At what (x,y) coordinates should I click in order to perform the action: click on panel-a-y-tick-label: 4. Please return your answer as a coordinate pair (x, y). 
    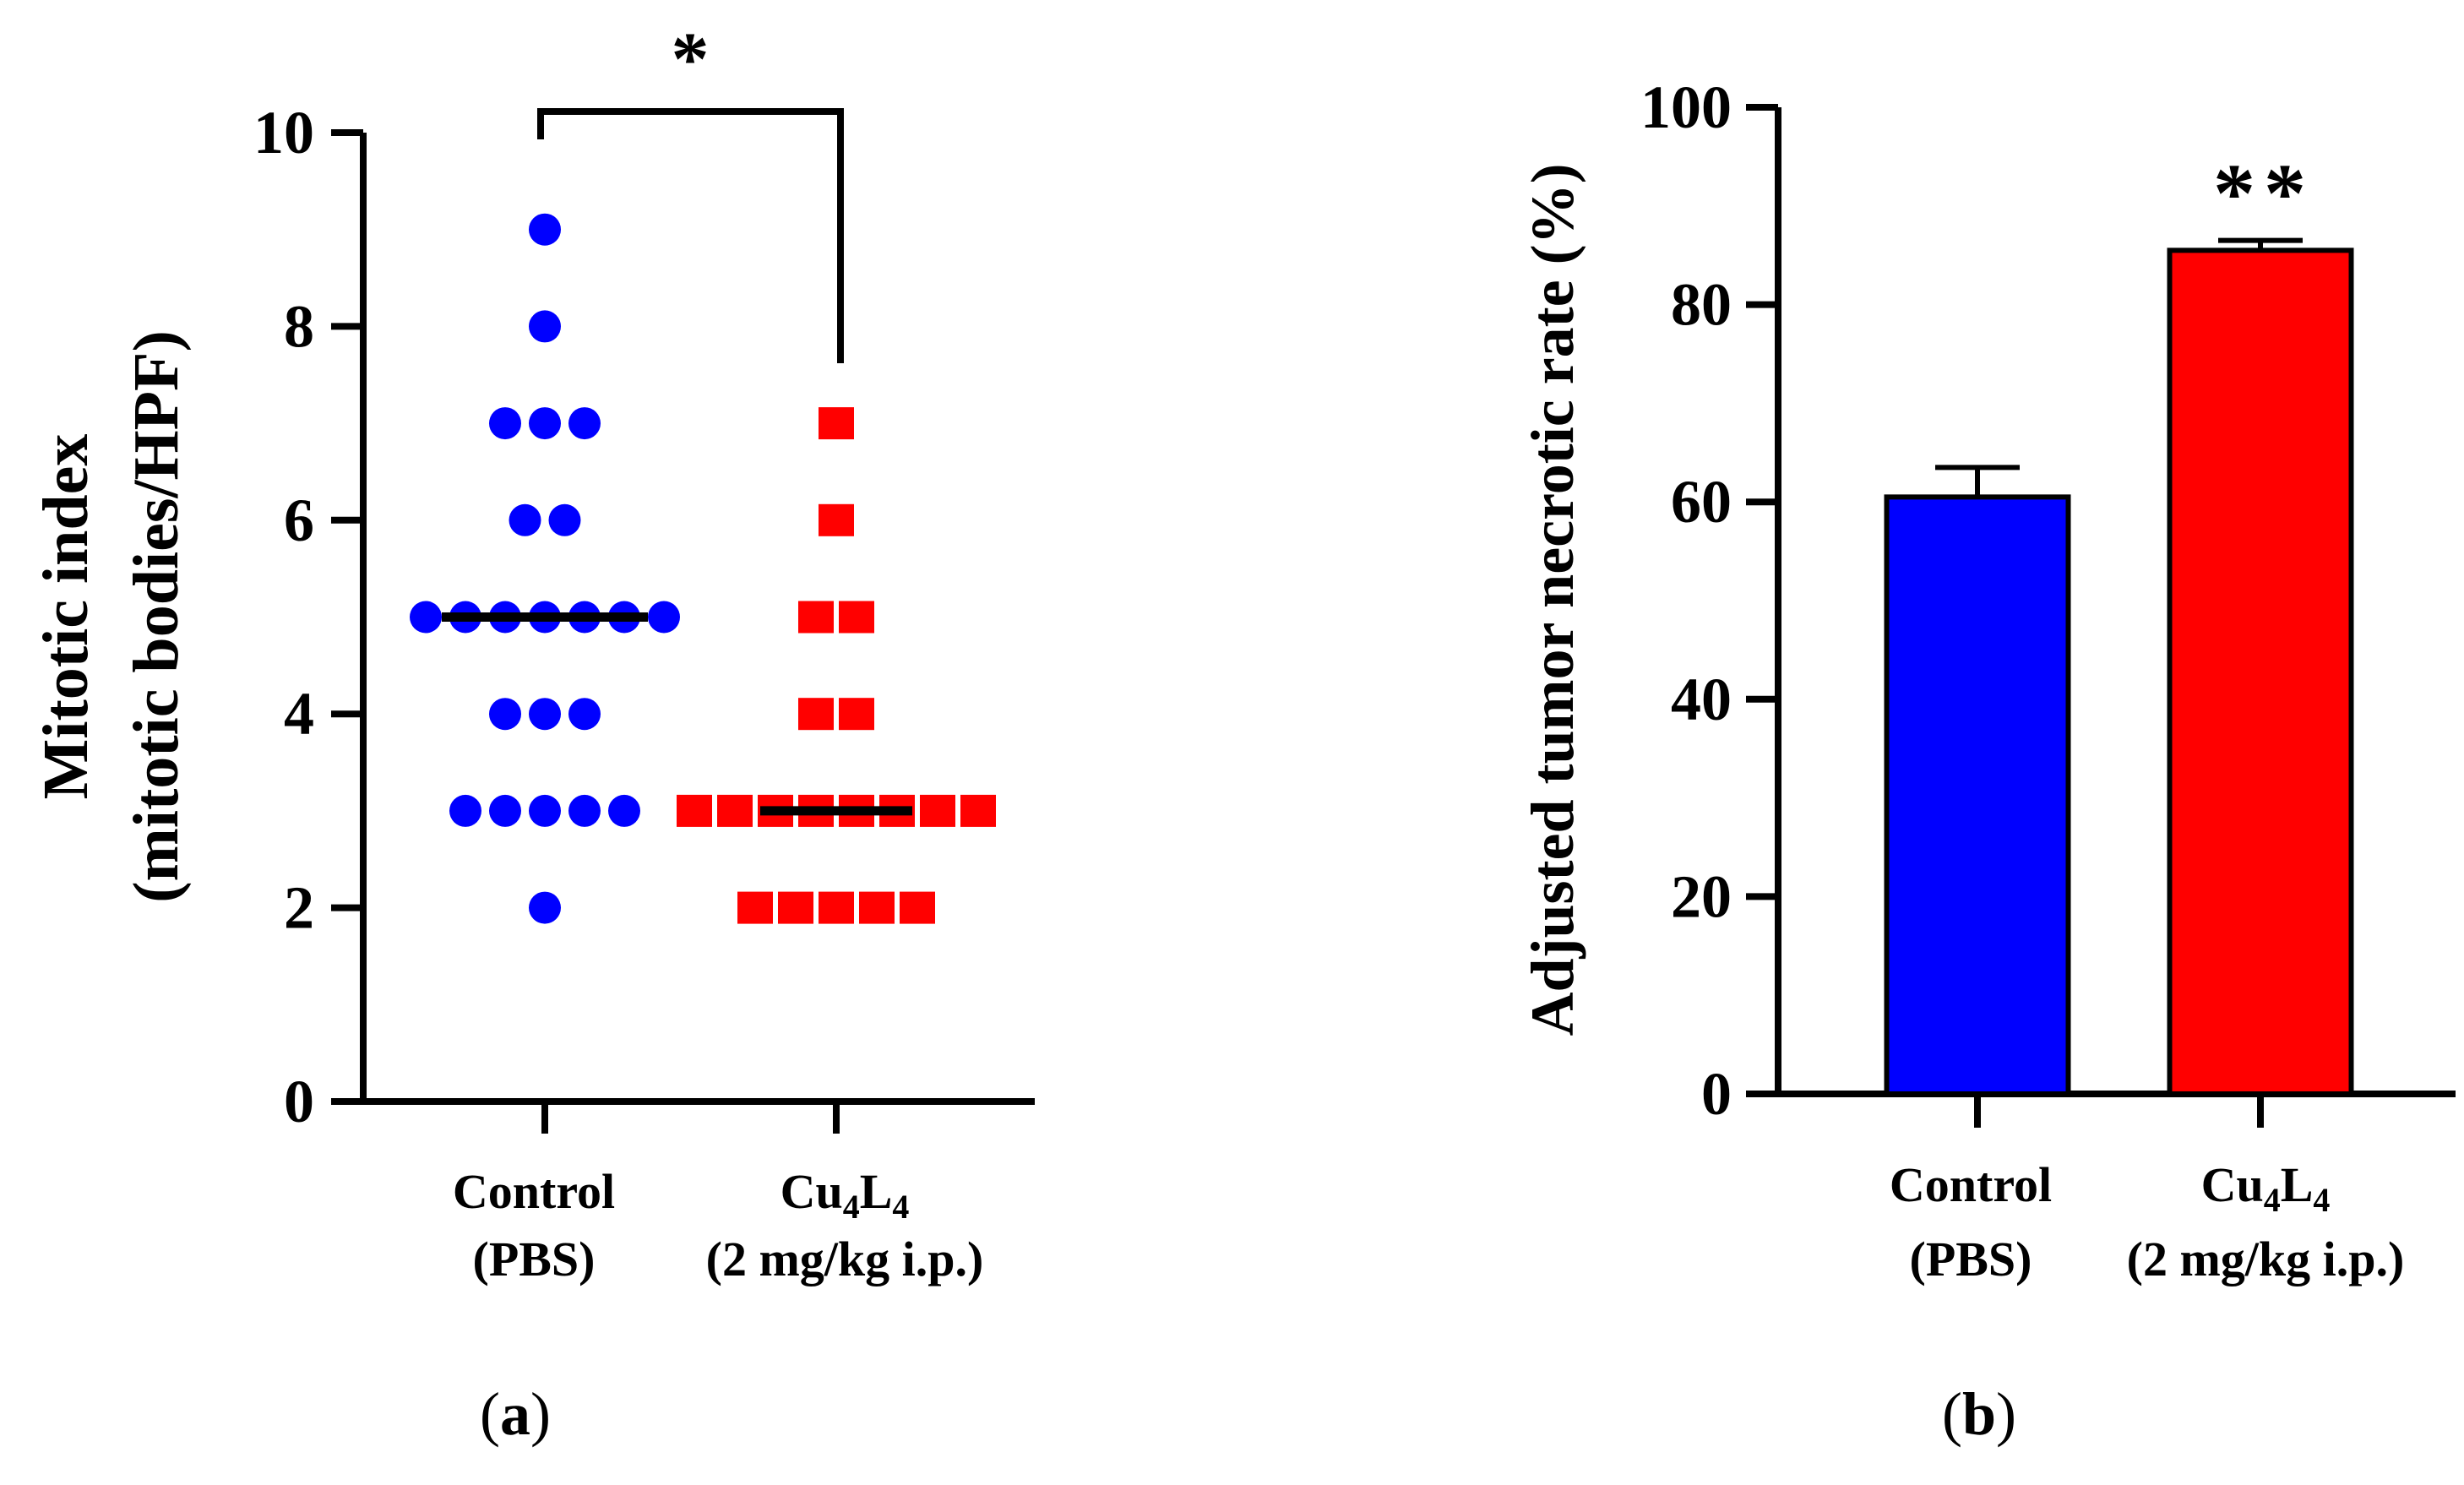
    Looking at the image, I should click on (299, 714).